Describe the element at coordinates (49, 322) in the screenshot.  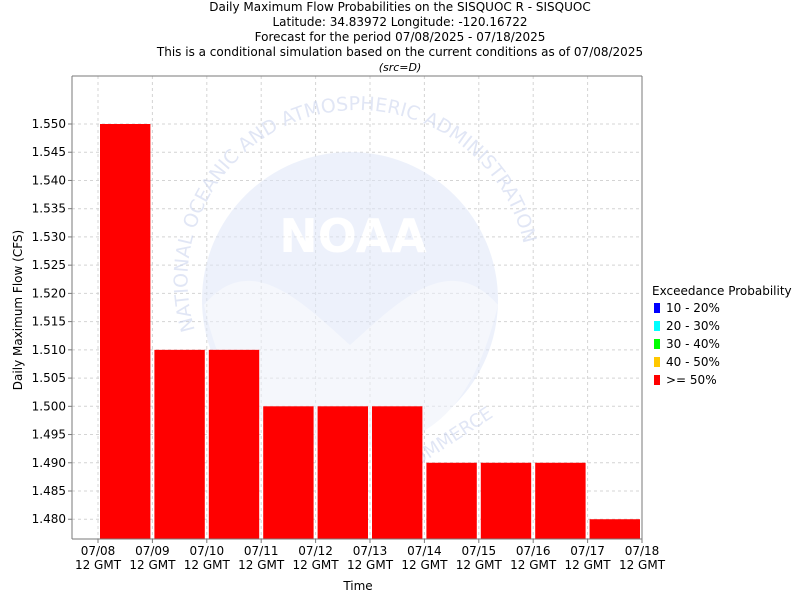
I see `y-tick-label: 1.515` at that location.